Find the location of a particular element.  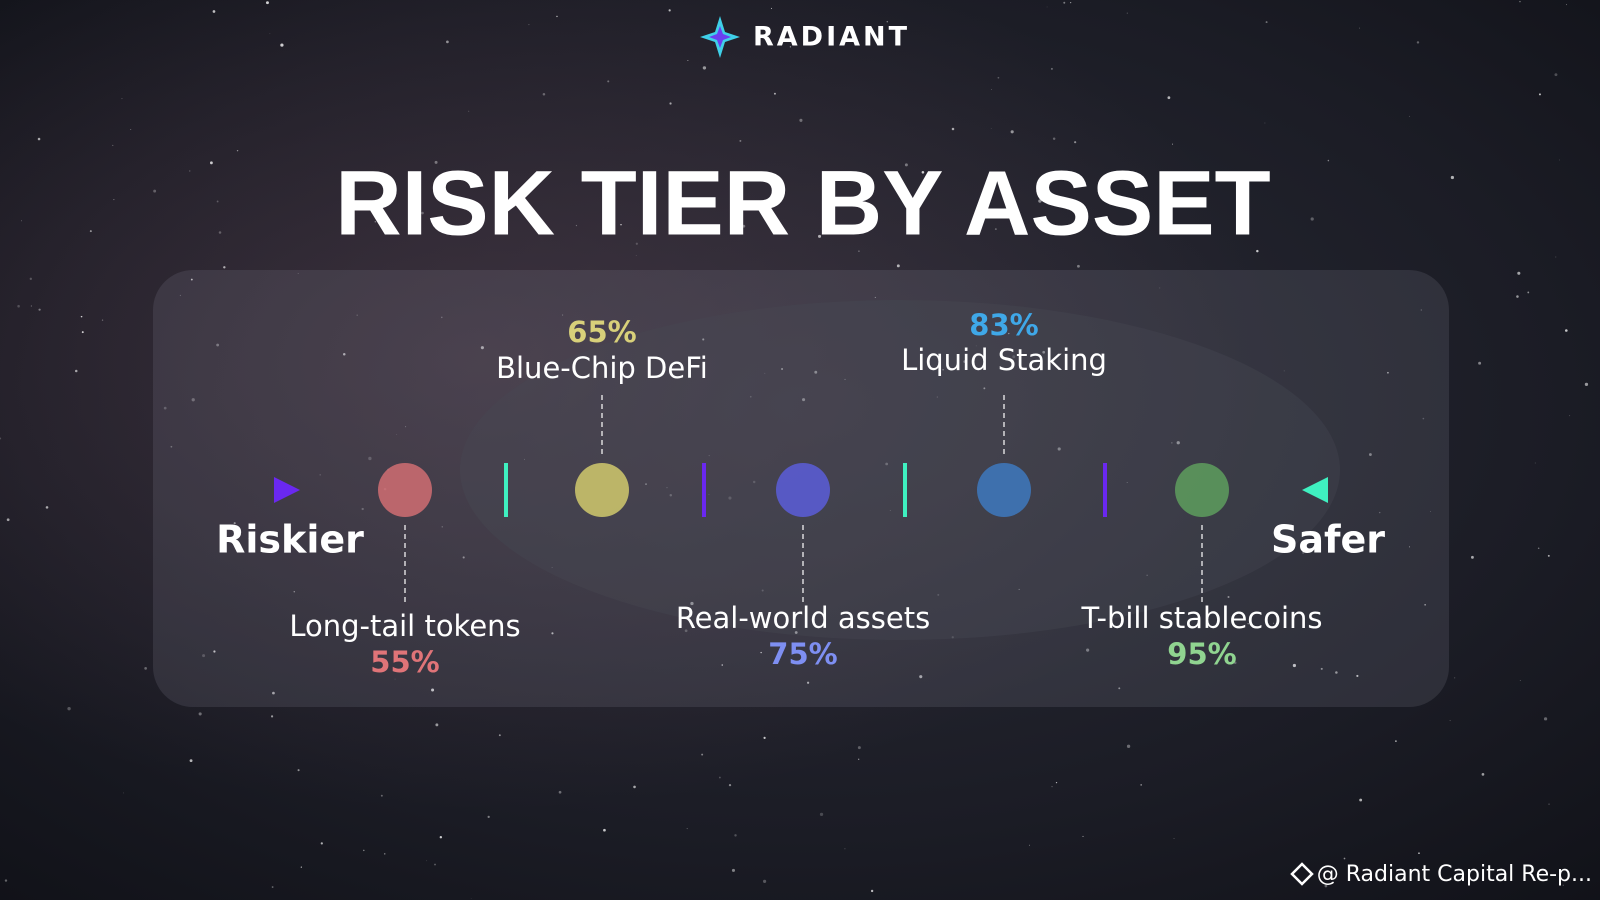

tier-value: 55% is located at coordinates (404, 662).